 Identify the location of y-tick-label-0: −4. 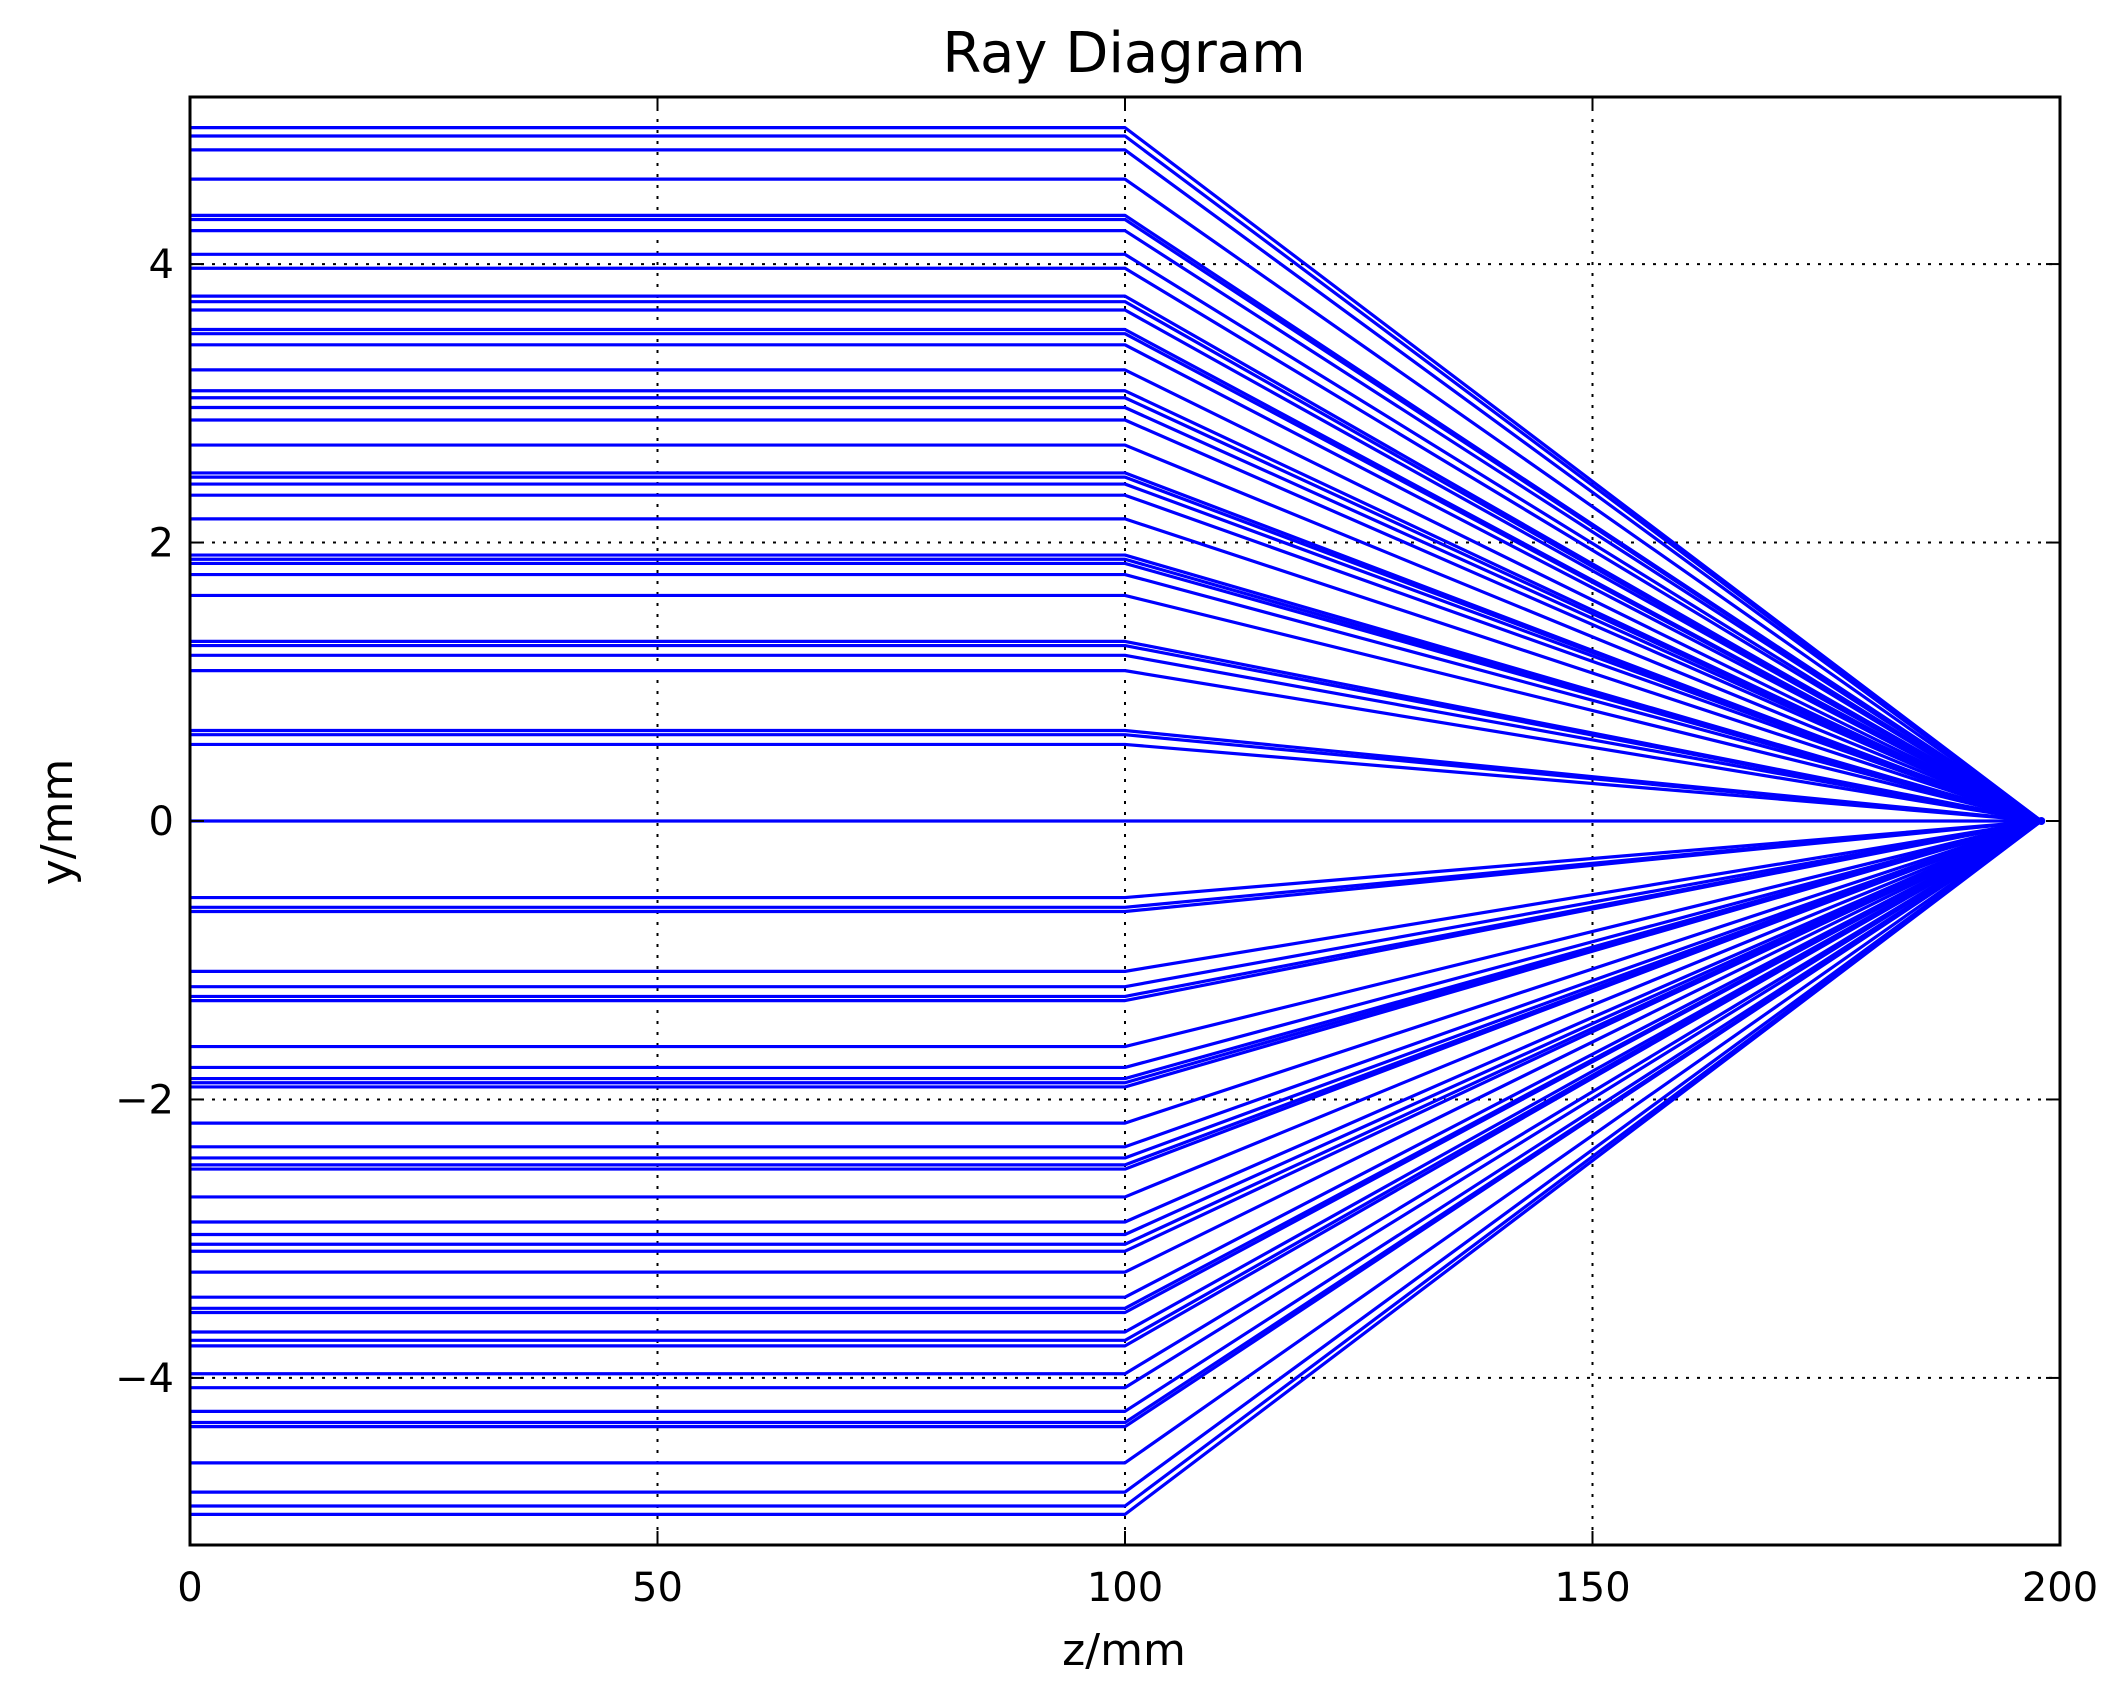
(144, 1379).